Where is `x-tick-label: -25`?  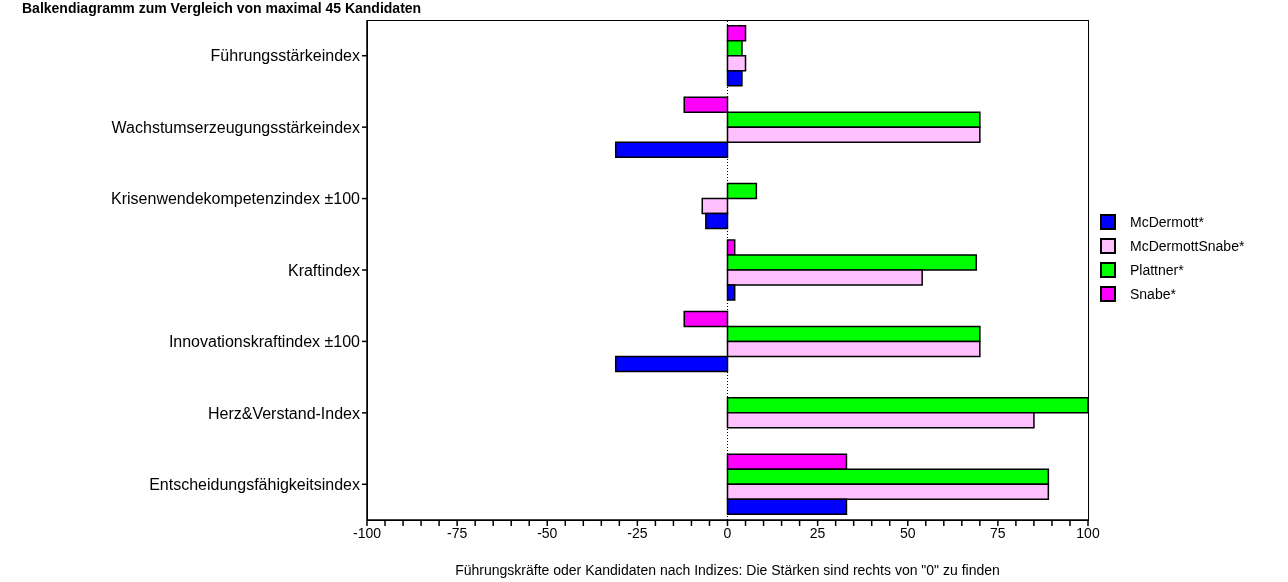 x-tick-label: -25 is located at coordinates (637, 532).